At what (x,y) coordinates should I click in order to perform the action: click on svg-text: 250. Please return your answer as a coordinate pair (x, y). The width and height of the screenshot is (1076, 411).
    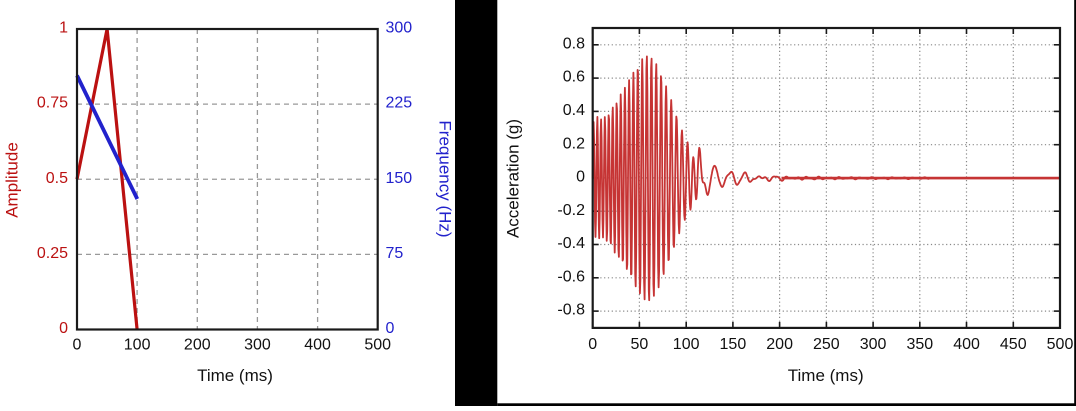
    Looking at the image, I should click on (826, 344).